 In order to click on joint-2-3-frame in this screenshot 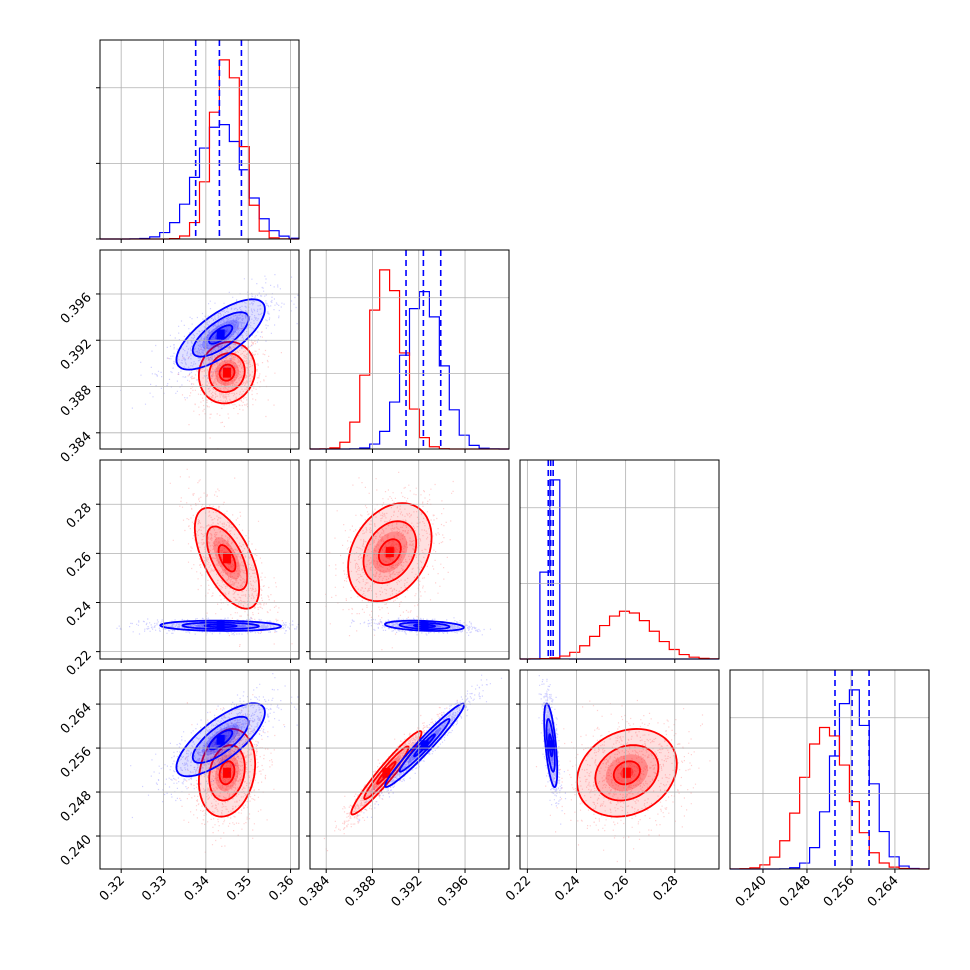, I will do `click(619, 769)`.